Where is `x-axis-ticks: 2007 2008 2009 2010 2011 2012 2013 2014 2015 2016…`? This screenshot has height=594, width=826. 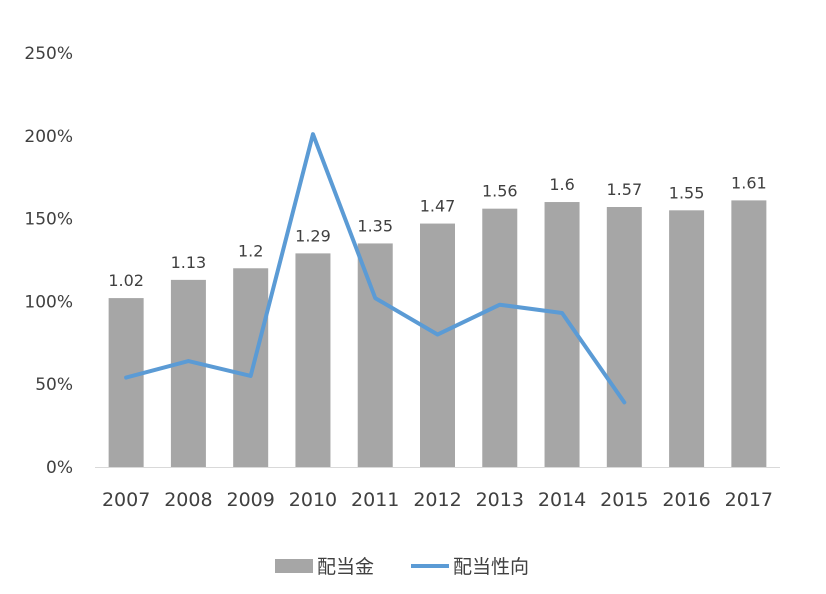 x-axis-ticks: 2007 2008 2009 2010 2011 2012 2013 2014 2015 2016… is located at coordinates (437, 500).